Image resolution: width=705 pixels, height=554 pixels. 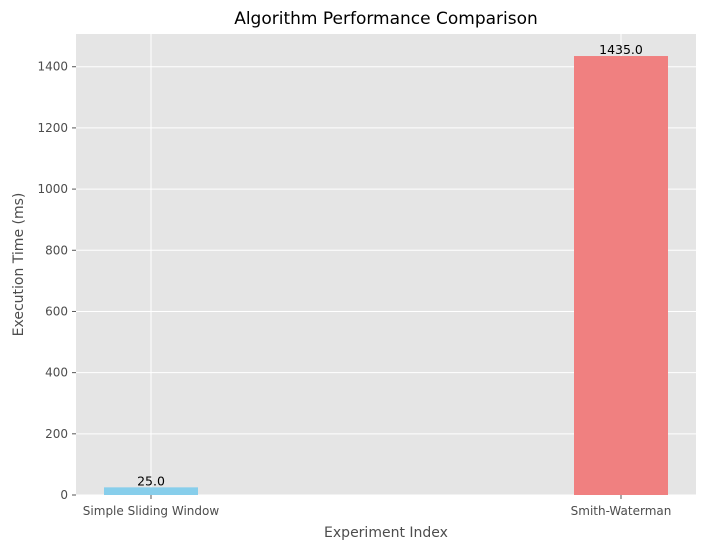 I want to click on x-axis-ticks: Simple Sliding Window Smith-Waterman, so click(x=377, y=506).